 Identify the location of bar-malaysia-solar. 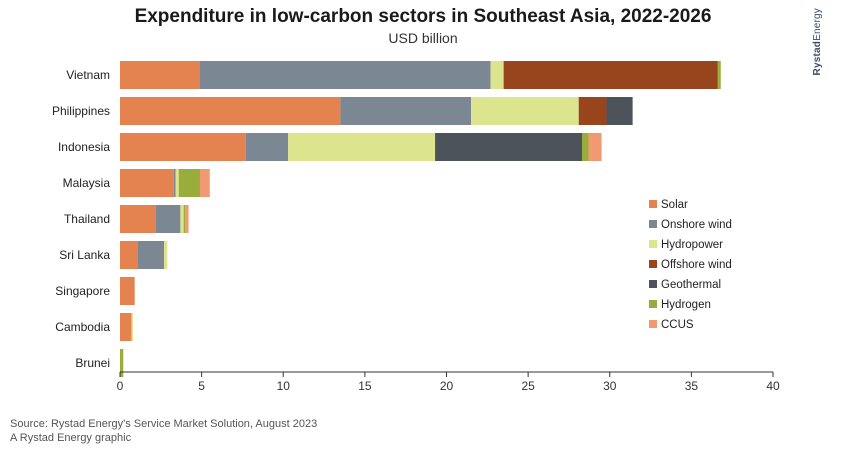
(147, 183).